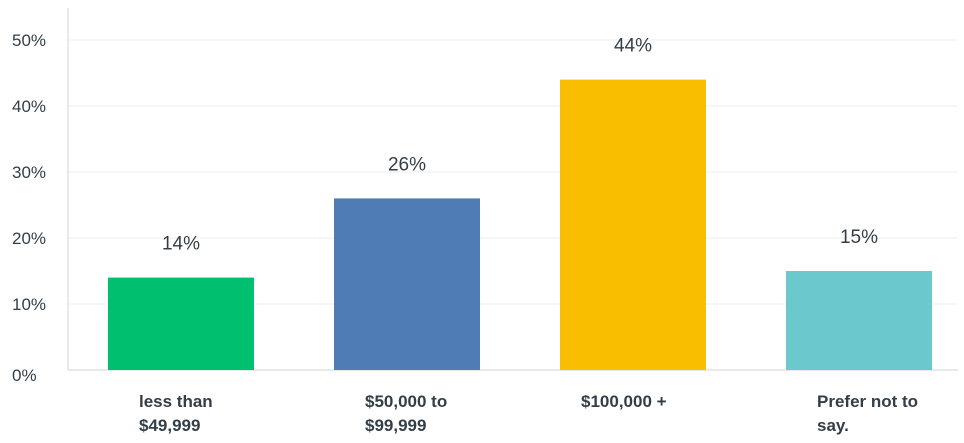 Image resolution: width=964 pixels, height=443 pixels. Describe the element at coordinates (29, 238) in the screenshot. I see `y-tick-label: 20%` at that location.